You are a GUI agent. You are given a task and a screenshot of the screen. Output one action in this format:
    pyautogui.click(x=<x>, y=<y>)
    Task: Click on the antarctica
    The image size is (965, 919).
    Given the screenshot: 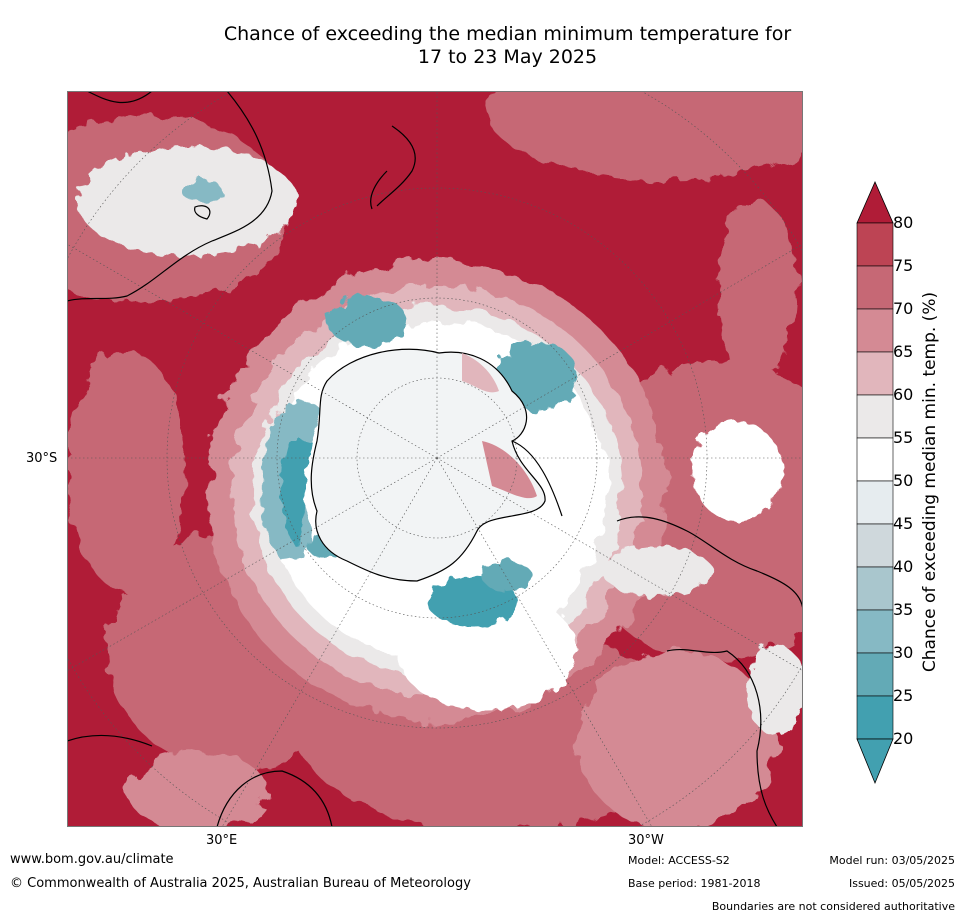 What is the action you would take?
    pyautogui.click(x=436, y=465)
    